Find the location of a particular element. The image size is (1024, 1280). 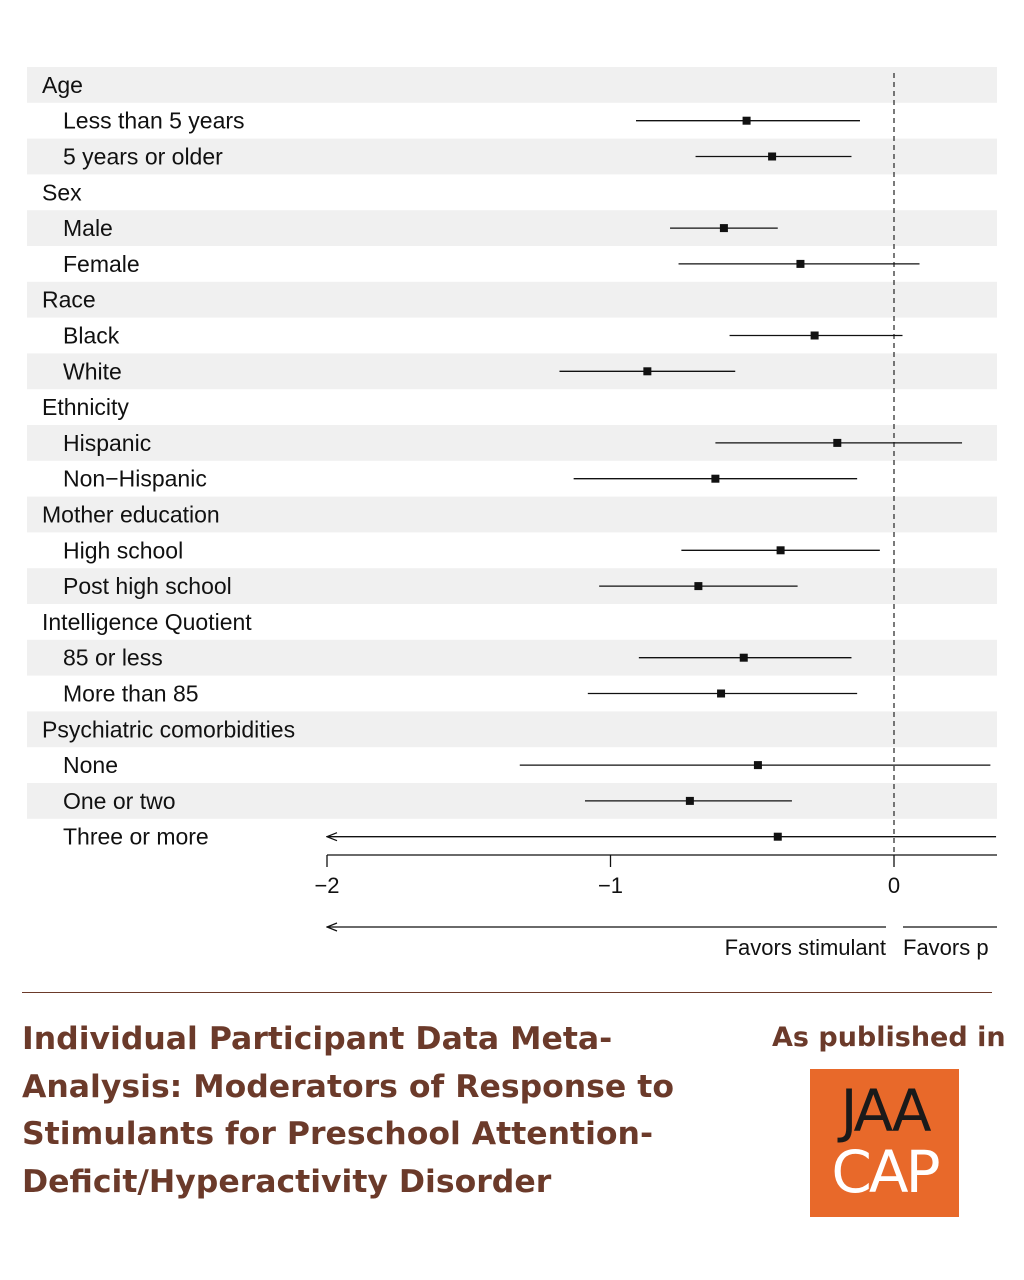

subgroup-label: One or two is located at coordinates (119, 801).